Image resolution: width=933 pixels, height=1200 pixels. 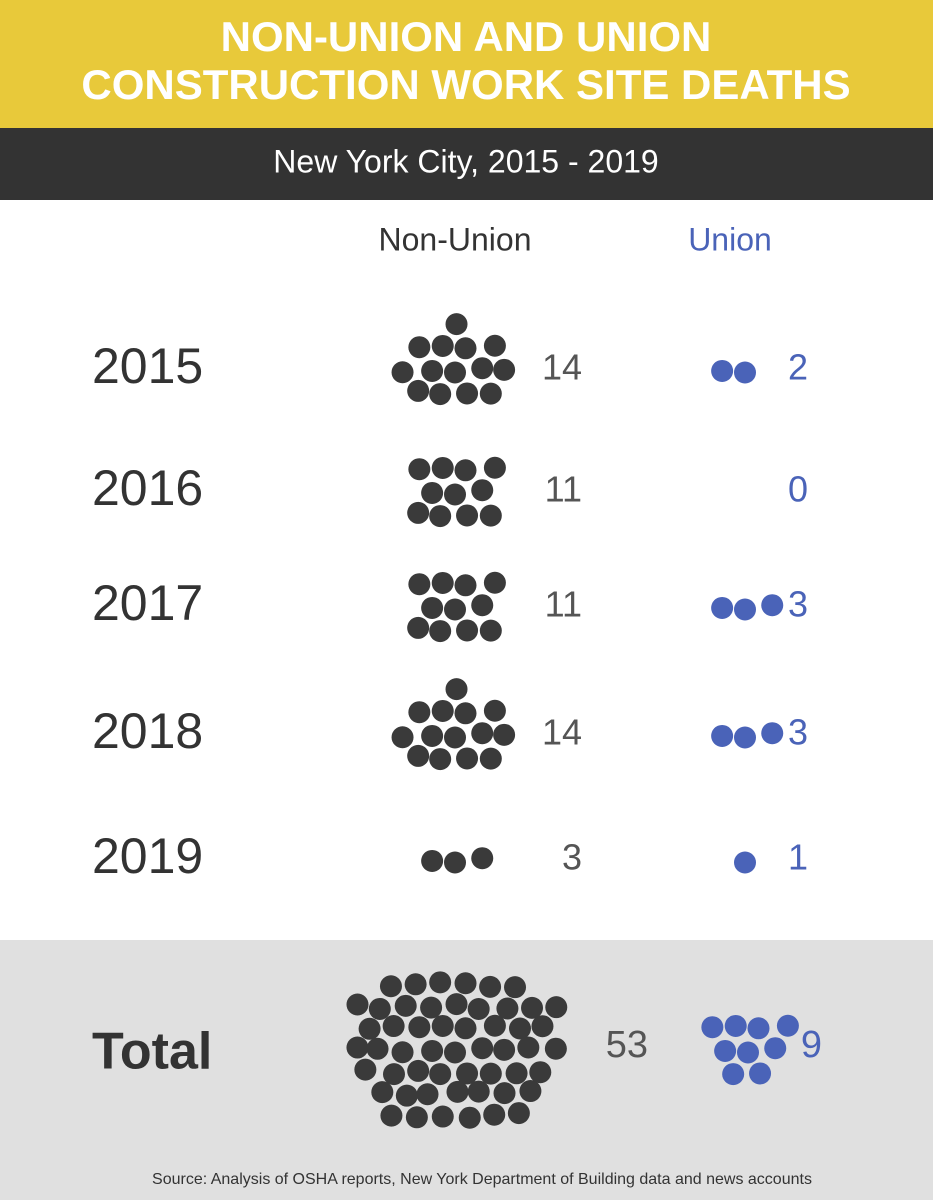 I want to click on title-line: CONSTRUCTION WORK SITE DEATHS, so click(x=465, y=84).